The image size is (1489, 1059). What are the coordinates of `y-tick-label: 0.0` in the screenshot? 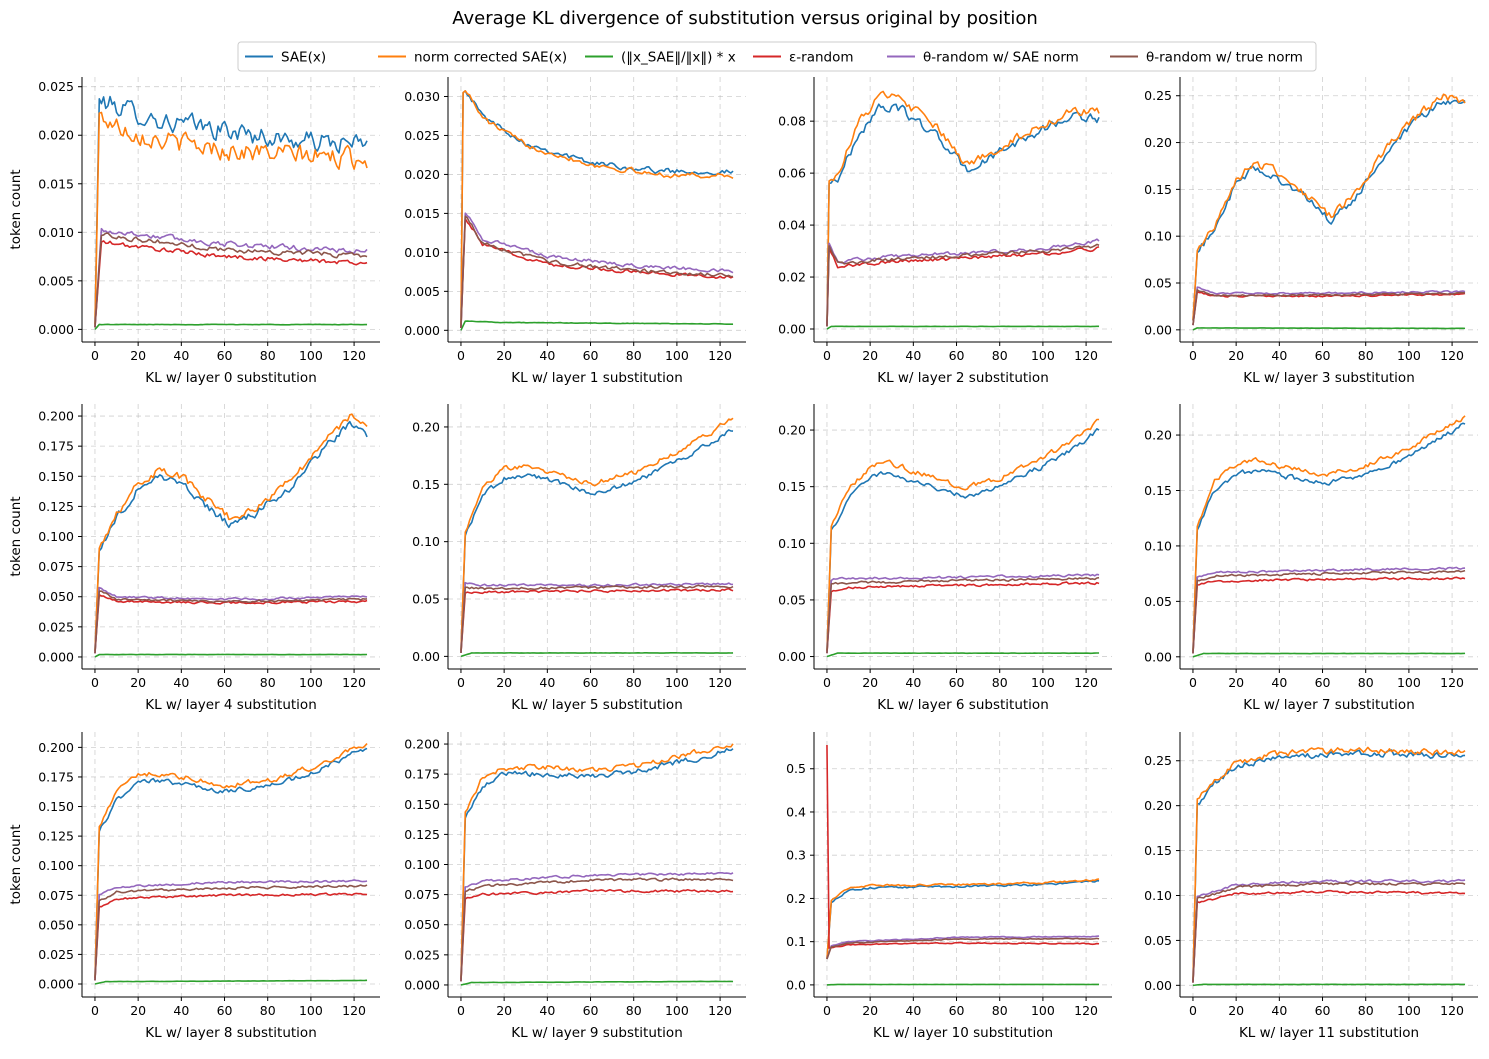 It's located at (796, 984).